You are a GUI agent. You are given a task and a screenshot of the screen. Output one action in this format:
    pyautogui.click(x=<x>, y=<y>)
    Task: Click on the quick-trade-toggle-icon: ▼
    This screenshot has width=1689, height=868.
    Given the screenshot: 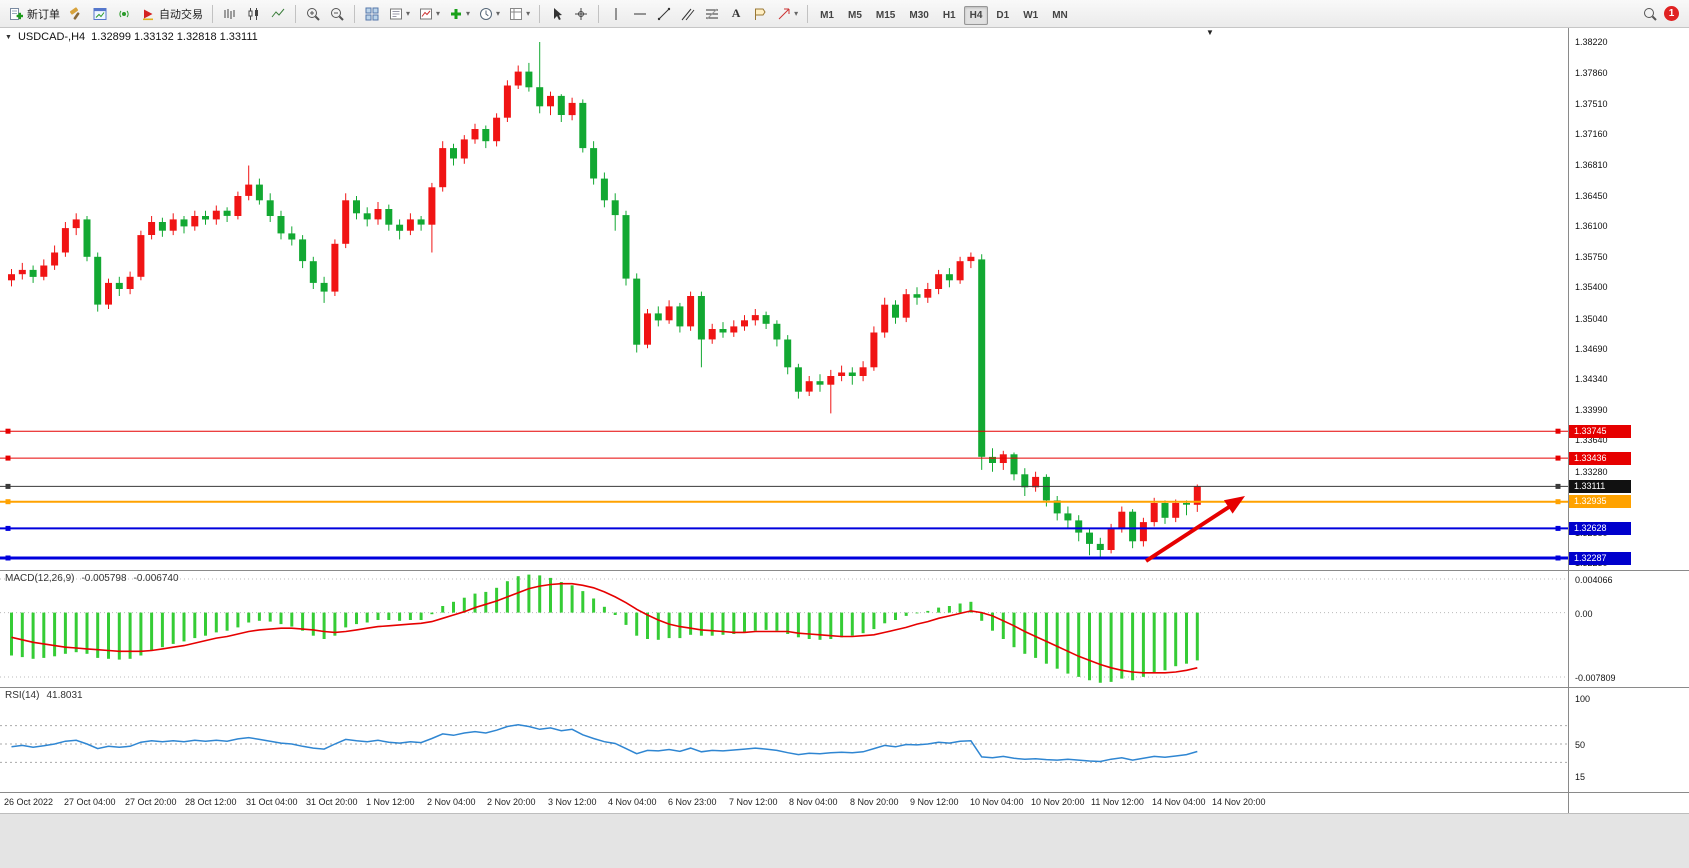 What is the action you would take?
    pyautogui.click(x=8, y=37)
    